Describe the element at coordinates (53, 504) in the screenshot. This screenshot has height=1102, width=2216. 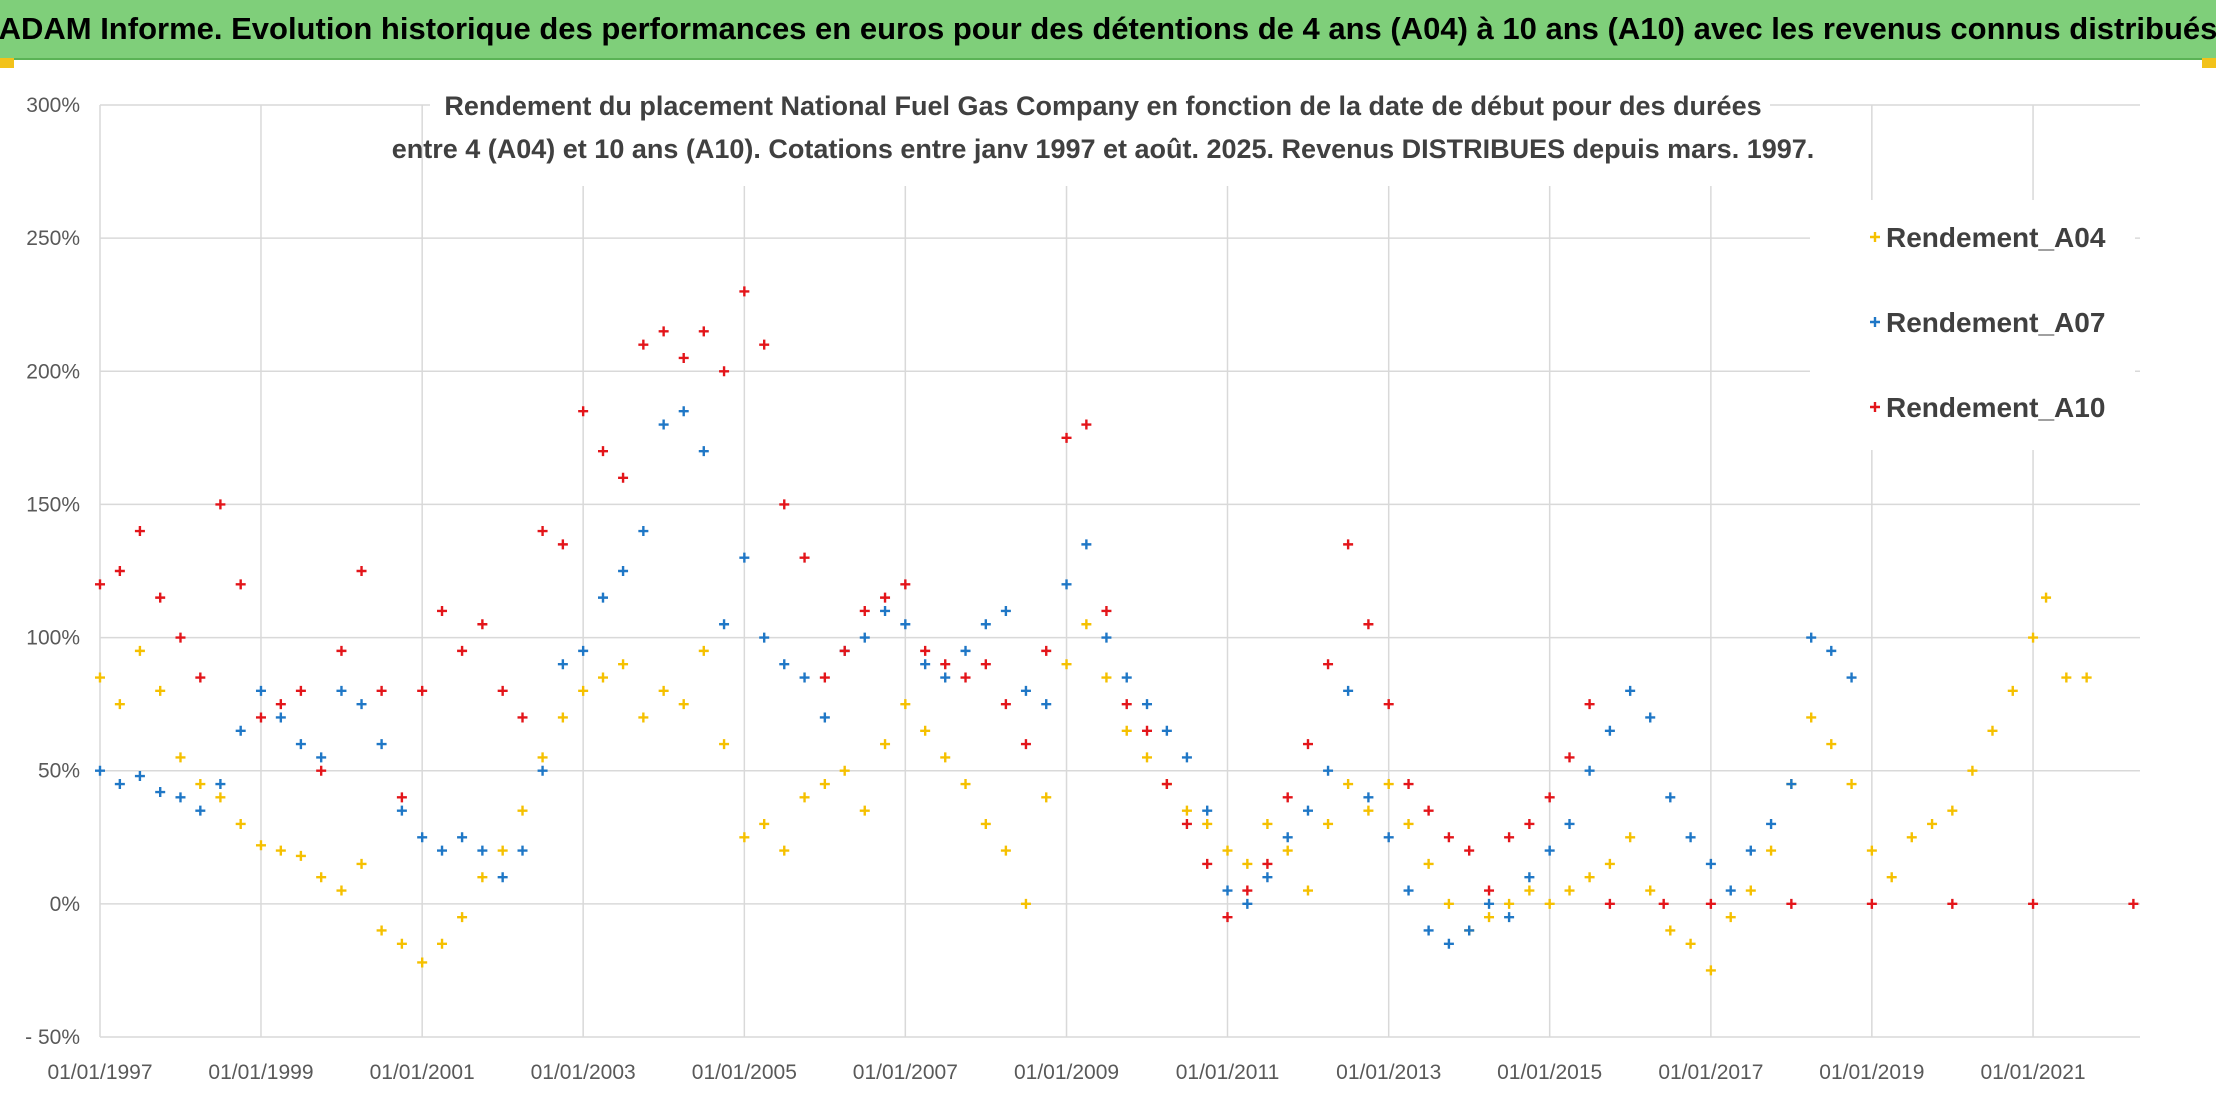
I see `y-tick-label: 150%` at that location.